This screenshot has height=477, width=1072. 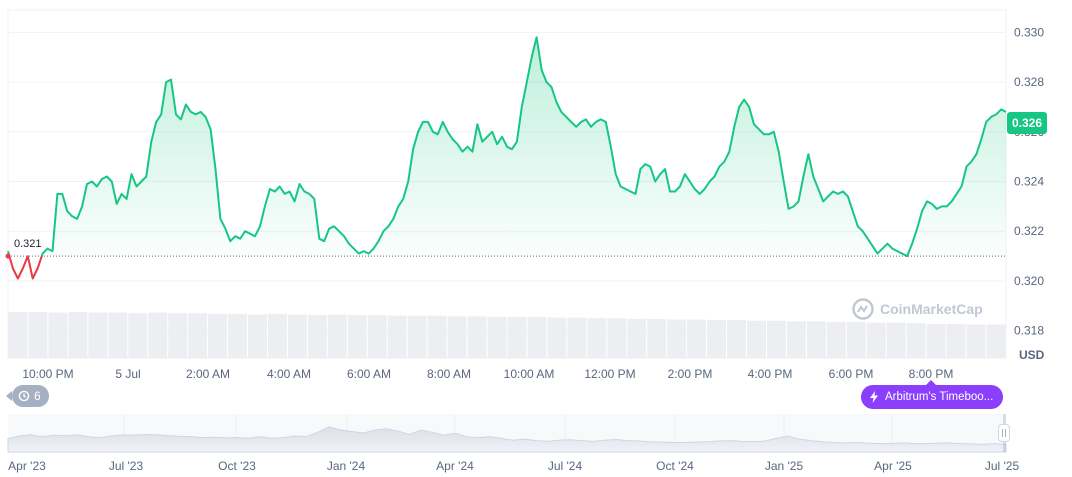 I want to click on currency-label: USD, so click(x=1032, y=355).